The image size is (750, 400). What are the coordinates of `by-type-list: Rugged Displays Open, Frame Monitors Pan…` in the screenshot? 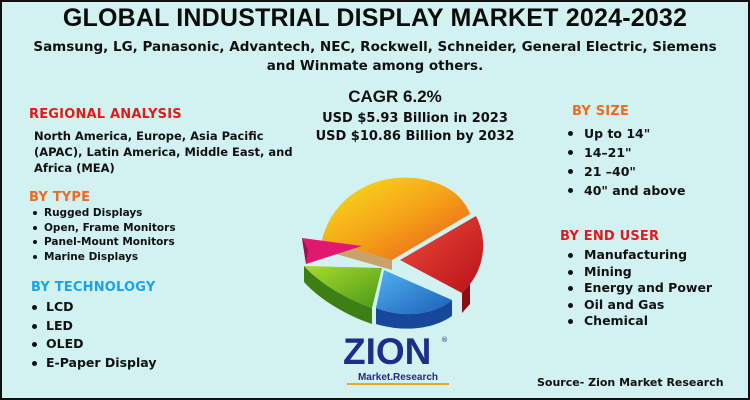 It's located at (103, 235).